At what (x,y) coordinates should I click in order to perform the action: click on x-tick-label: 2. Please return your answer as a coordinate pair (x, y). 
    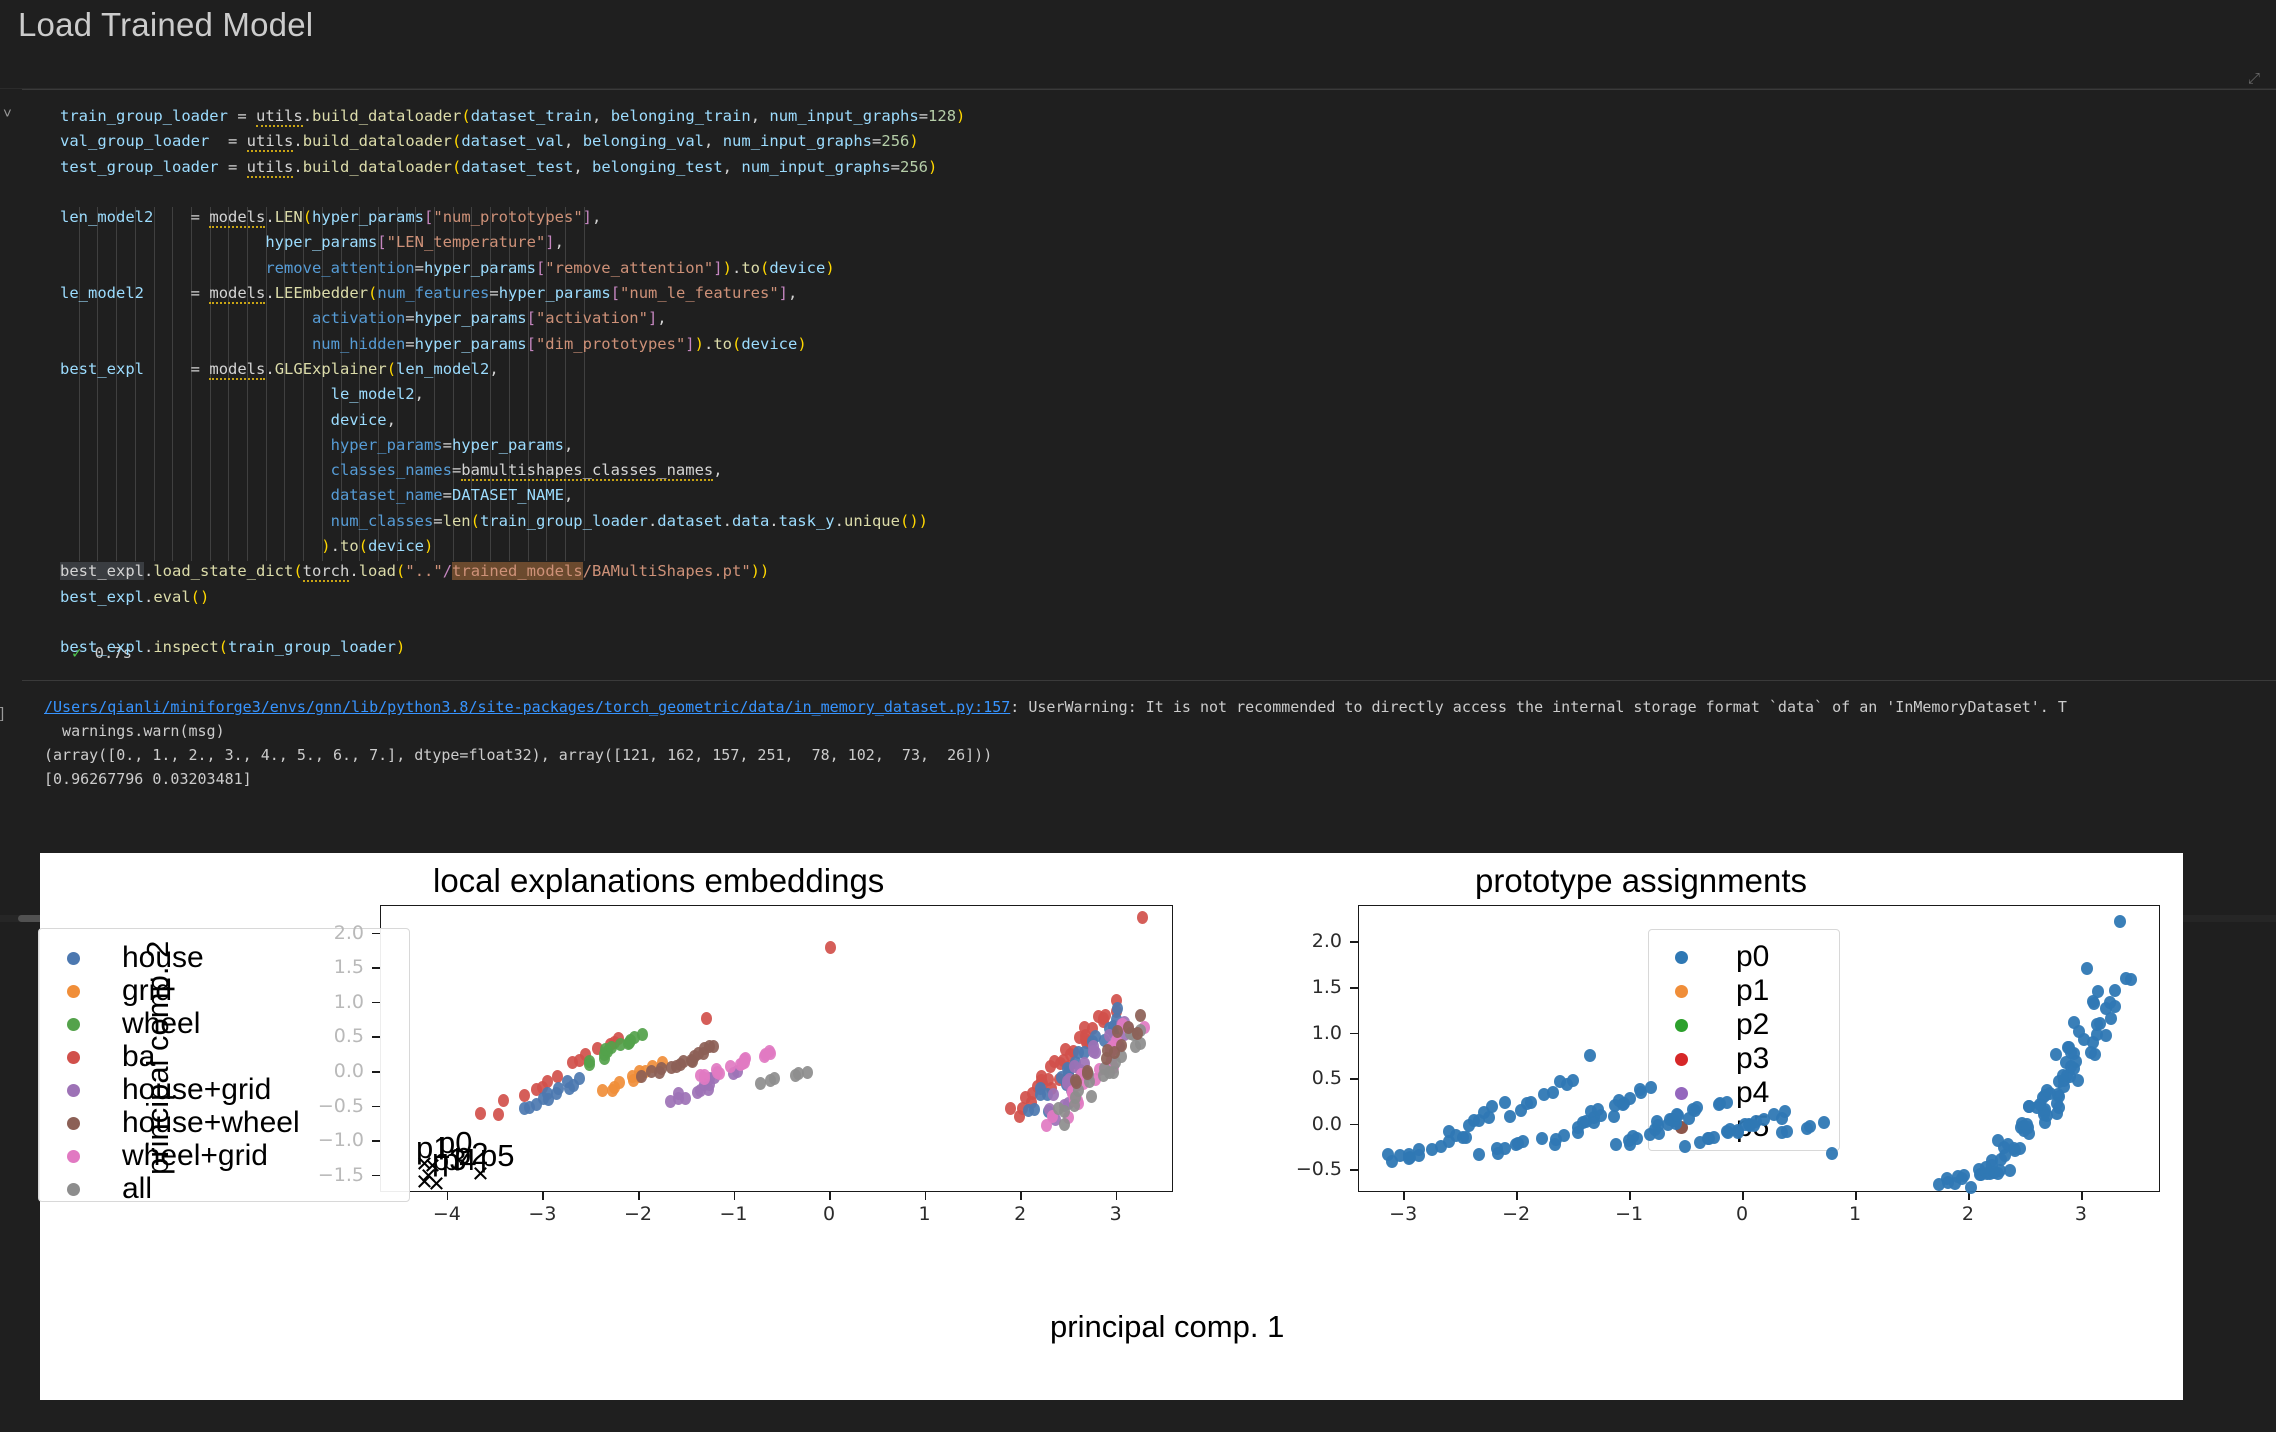
    Looking at the image, I should click on (1968, 1214).